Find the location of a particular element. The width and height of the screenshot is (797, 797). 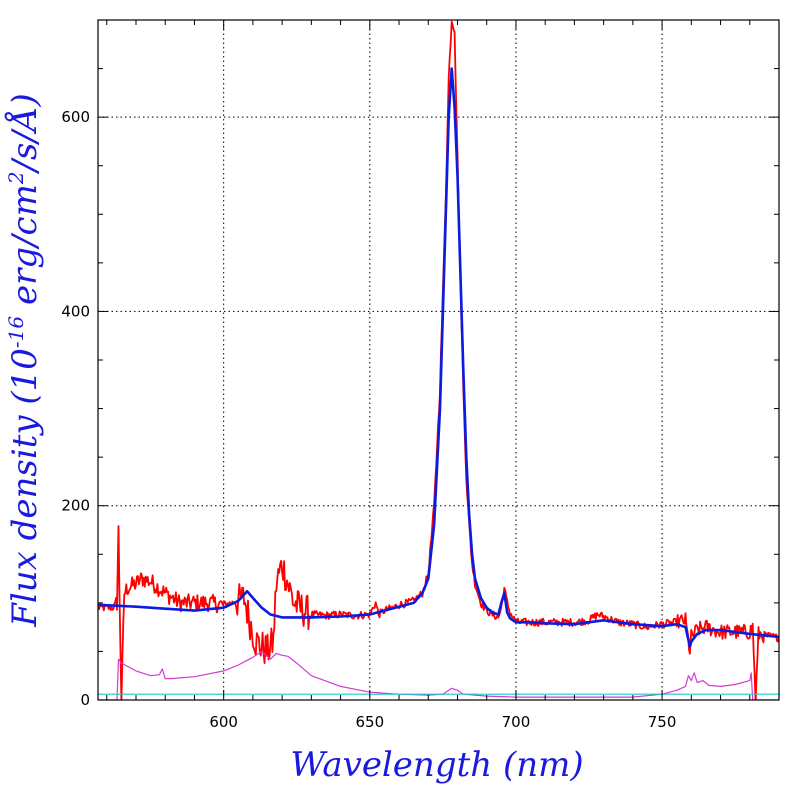

y-axis-title-exp2: 2 is located at coordinates (16, 178).